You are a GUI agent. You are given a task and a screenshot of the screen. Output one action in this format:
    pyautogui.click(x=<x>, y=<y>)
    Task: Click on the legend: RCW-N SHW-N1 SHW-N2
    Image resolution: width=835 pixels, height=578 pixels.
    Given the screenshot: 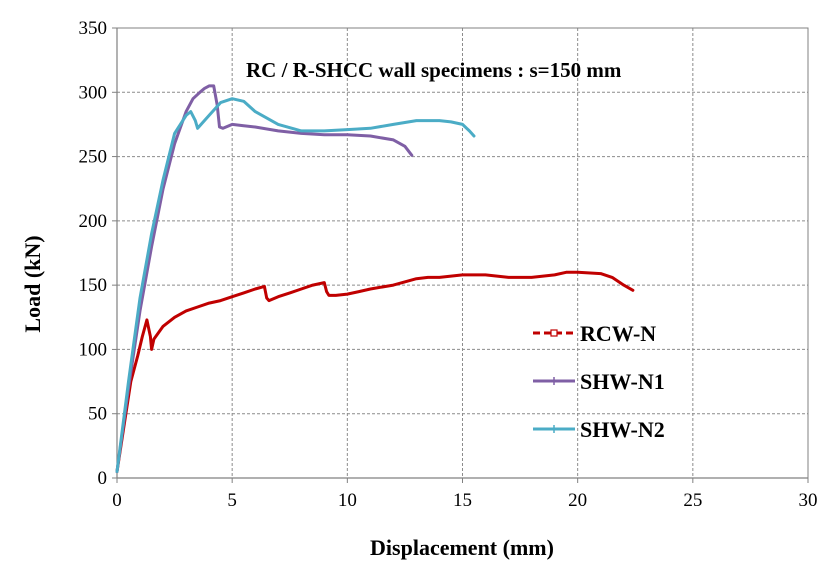 What is the action you would take?
    pyautogui.click(x=599, y=381)
    